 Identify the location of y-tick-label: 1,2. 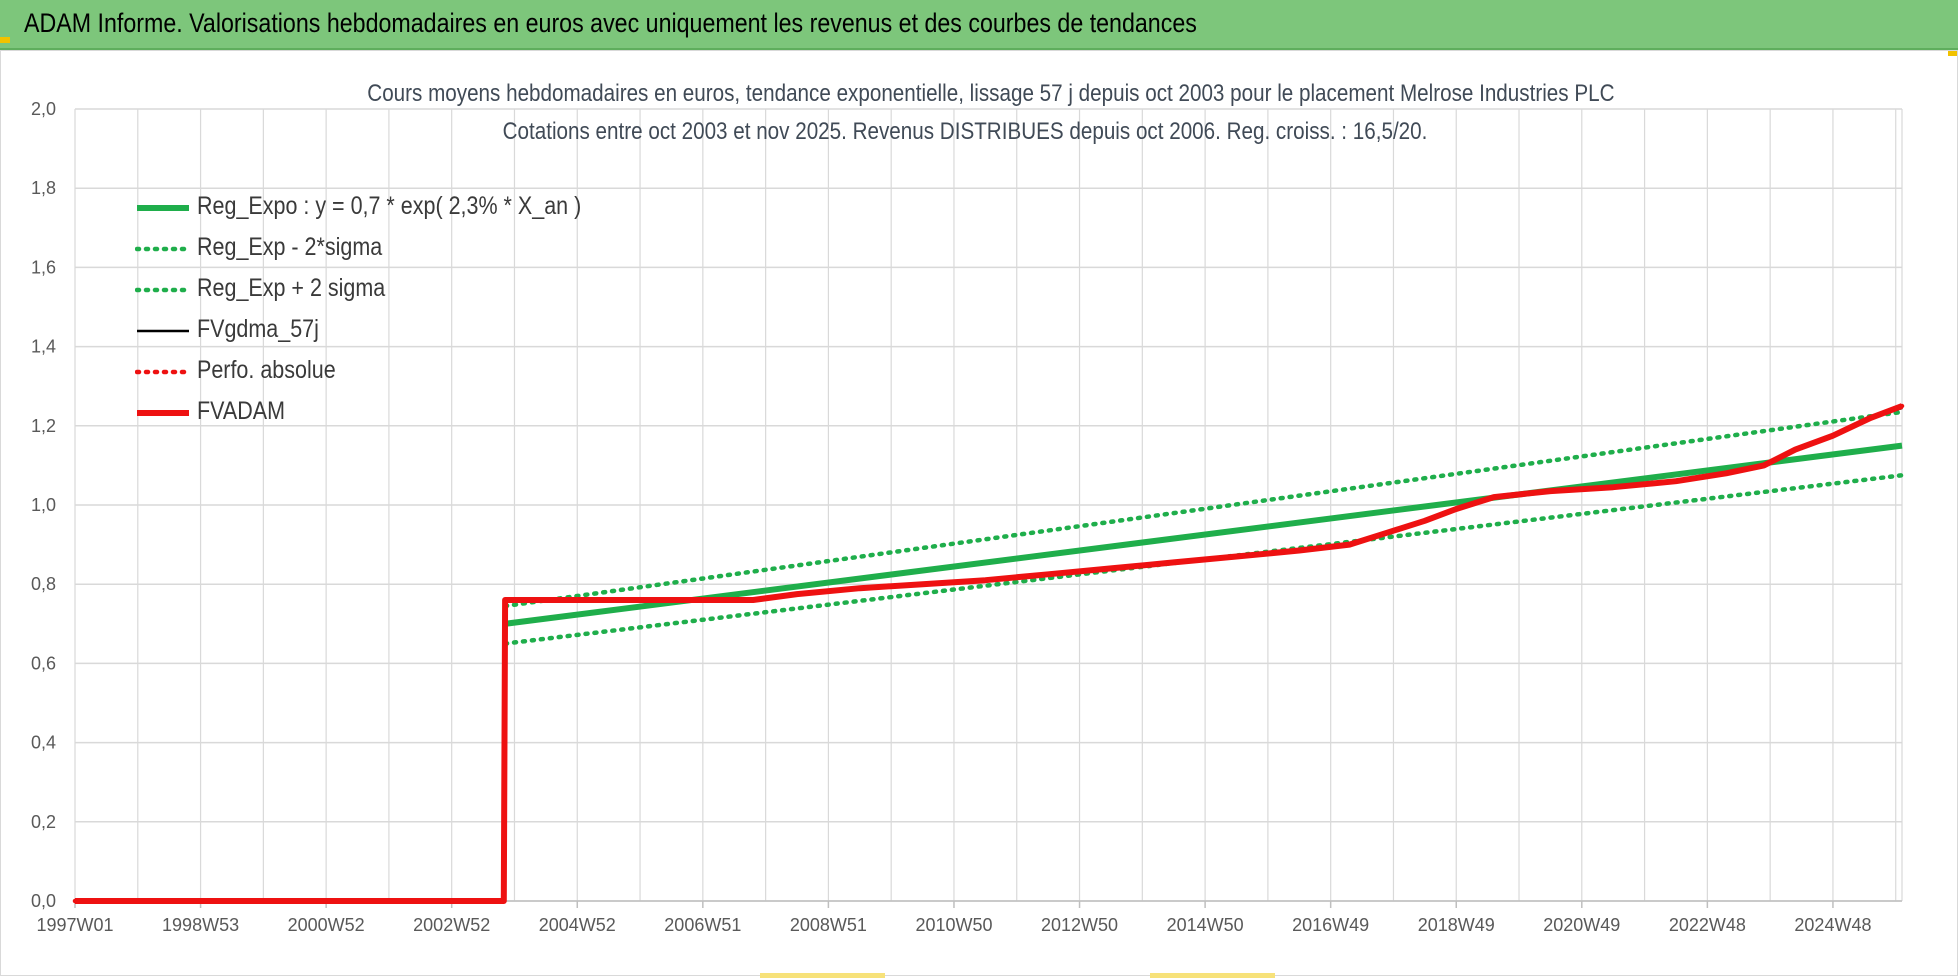
(43, 426).